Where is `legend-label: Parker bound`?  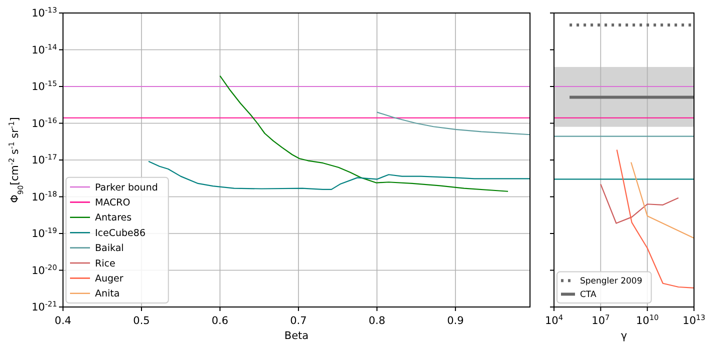
legend-label: Parker bound is located at coordinates (126, 188).